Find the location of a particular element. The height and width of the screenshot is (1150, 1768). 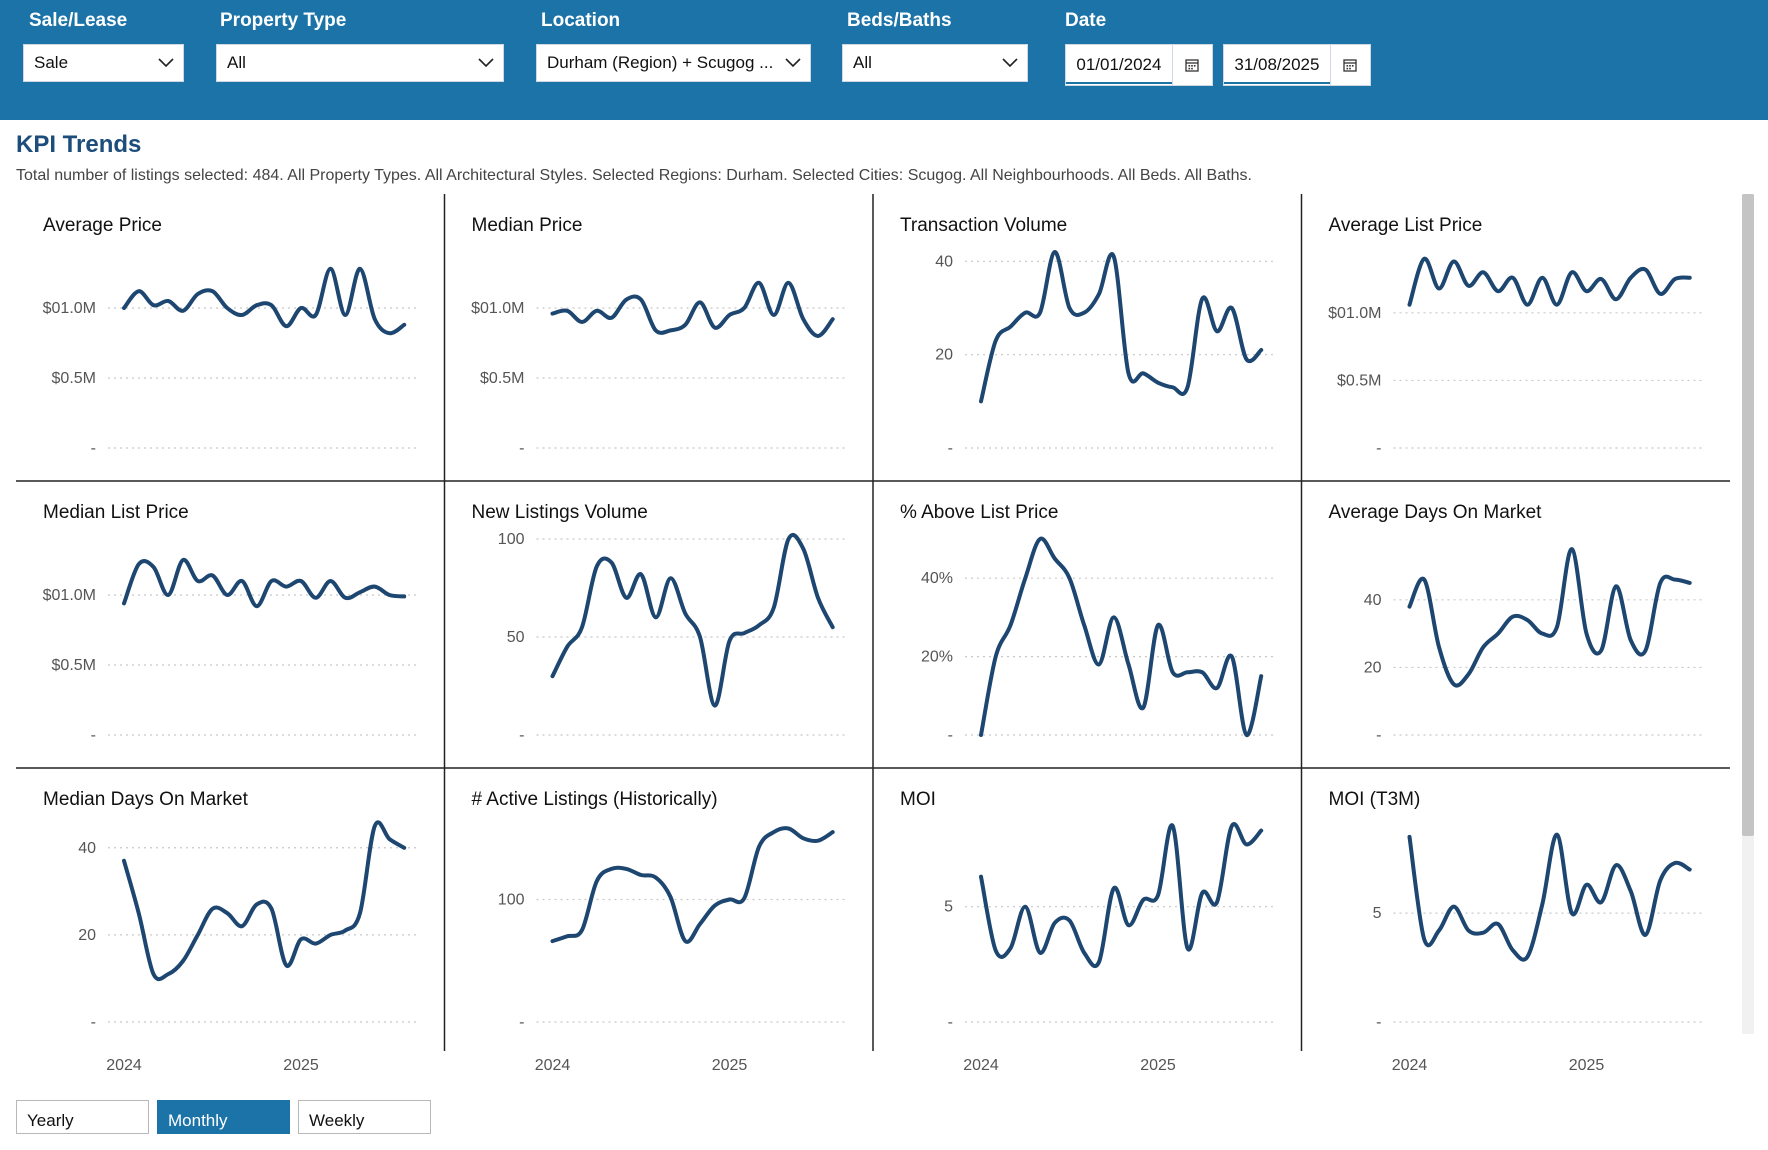

chart-title-average-days-on-market: Average Days On Market is located at coordinates (1436, 512).